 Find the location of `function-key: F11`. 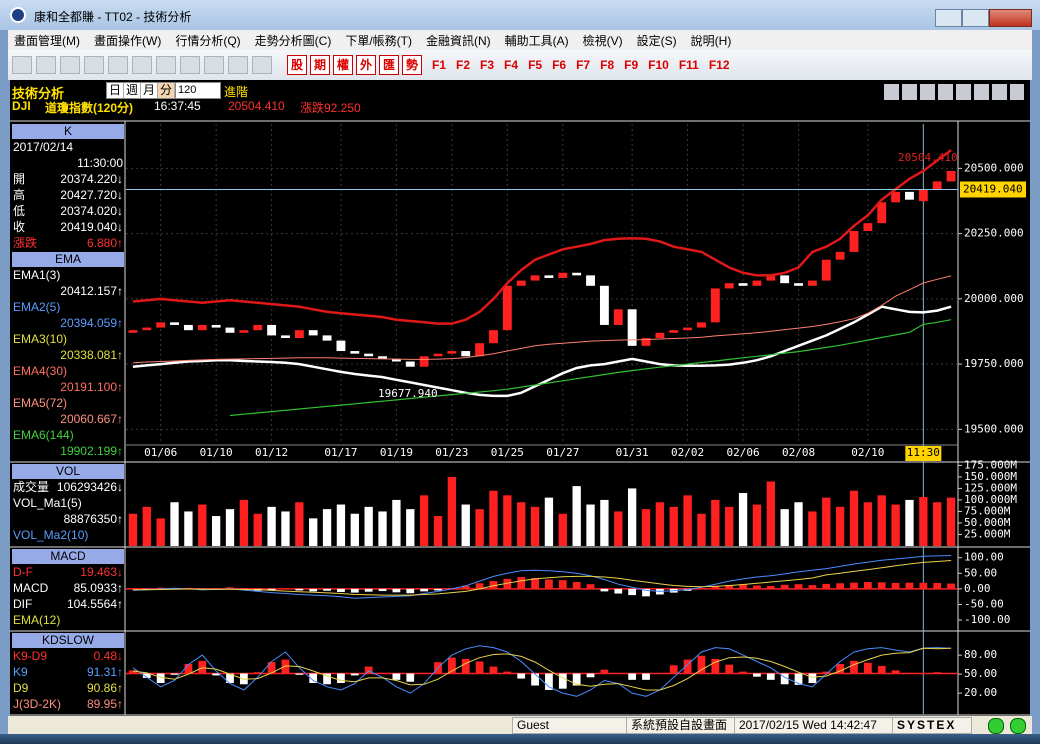

function-key: F11 is located at coordinates (688, 65).